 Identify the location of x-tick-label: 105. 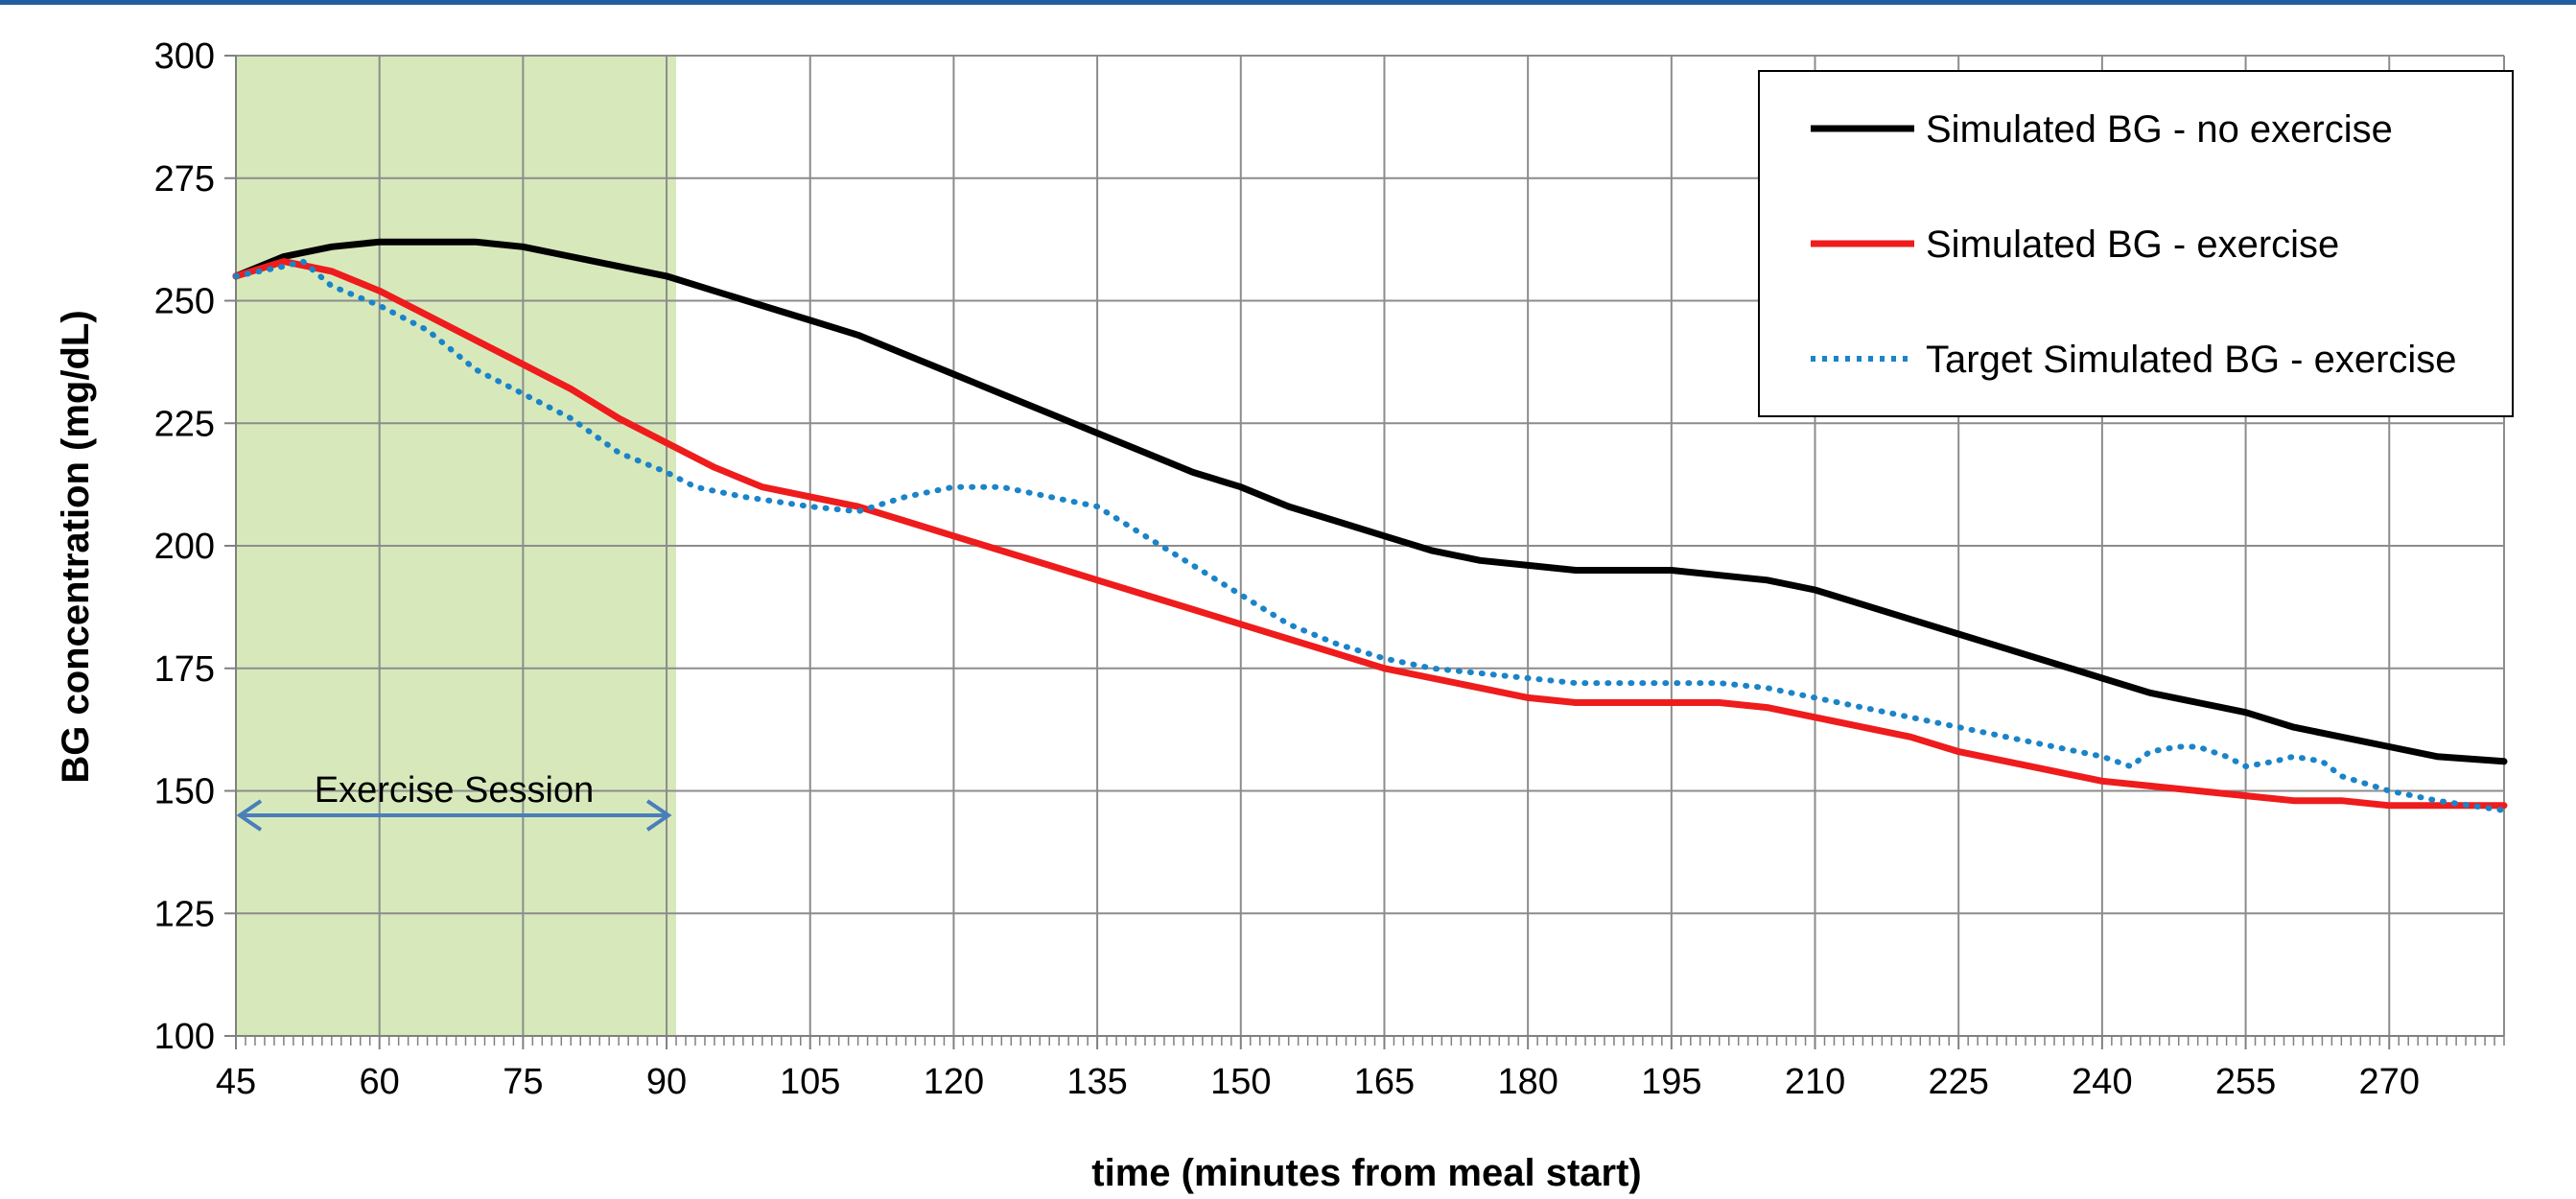
(810, 1082).